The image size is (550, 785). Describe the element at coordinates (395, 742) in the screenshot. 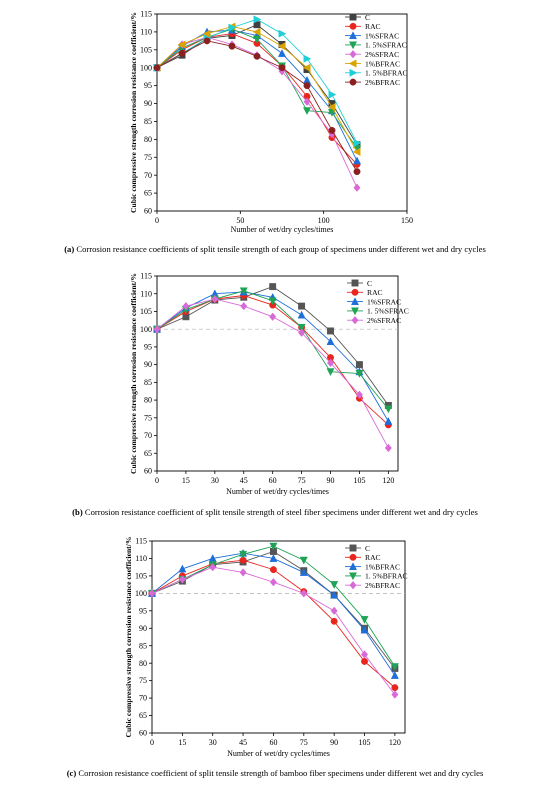

I see `x-tick-label: 120` at that location.